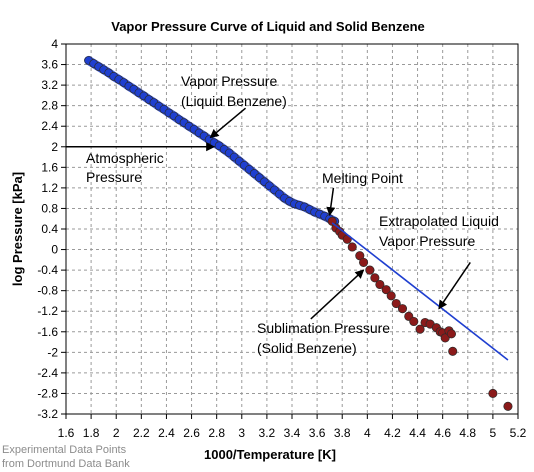  Describe the element at coordinates (54, 250) in the screenshot. I see `y-tick-label: 0` at that location.